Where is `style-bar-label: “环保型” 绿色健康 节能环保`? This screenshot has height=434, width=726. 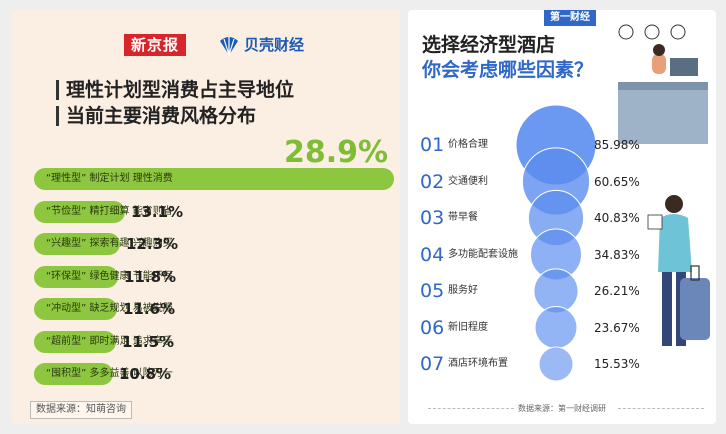 style-bar-label: “环保型” 绿色健康 节能环保 is located at coordinates (109, 276).